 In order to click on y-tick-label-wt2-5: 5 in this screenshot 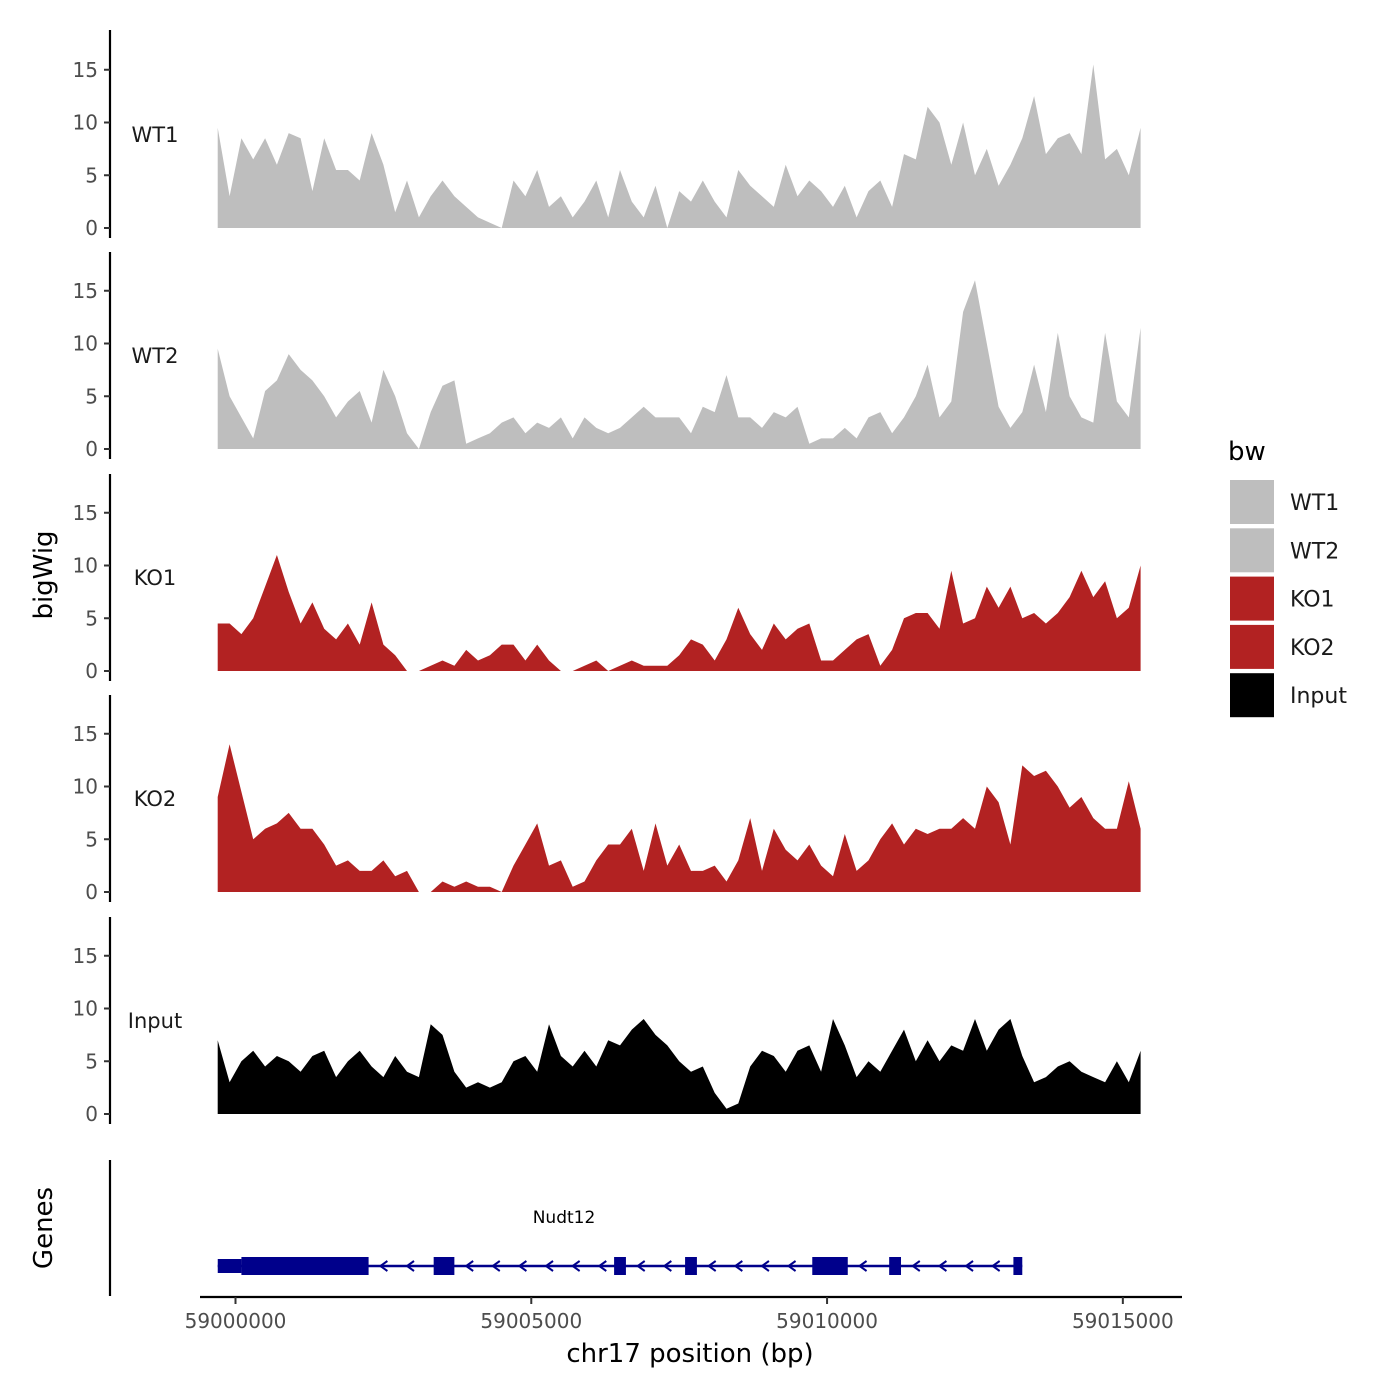, I will do `click(91, 396)`.